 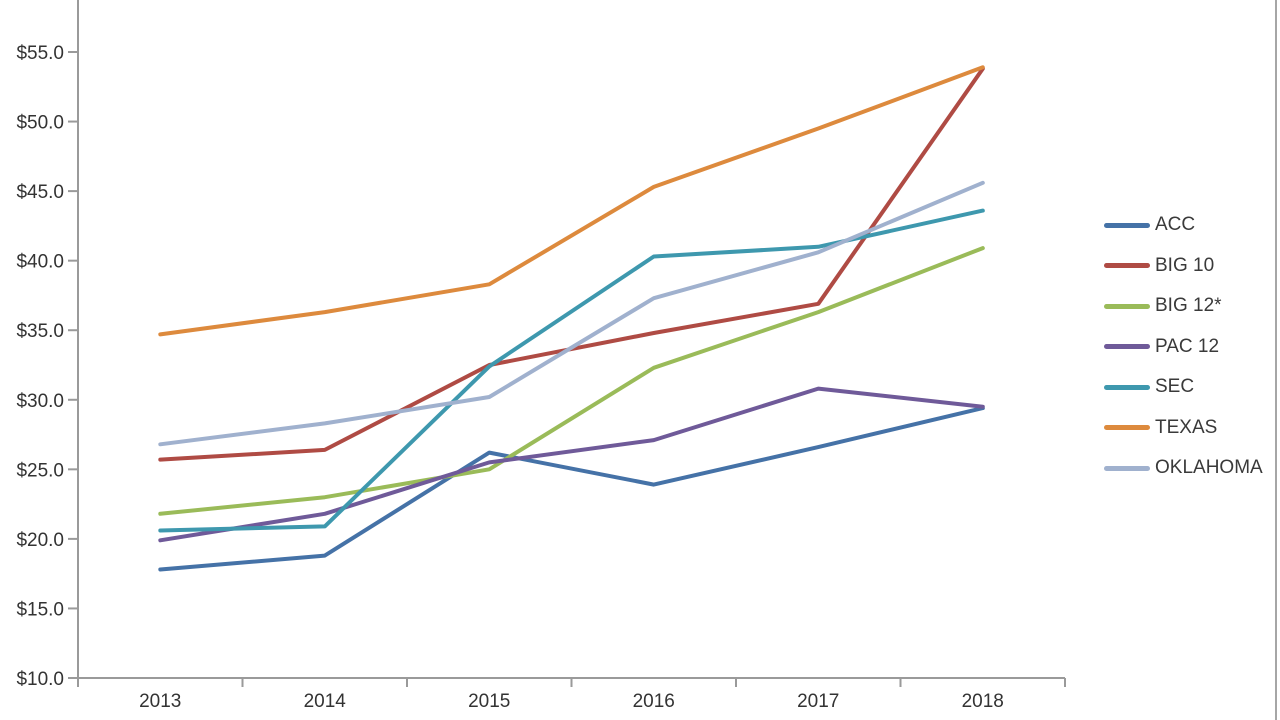 What do you see at coordinates (1187, 346) in the screenshot?
I see `legend-label-pac12: PAC 12` at bounding box center [1187, 346].